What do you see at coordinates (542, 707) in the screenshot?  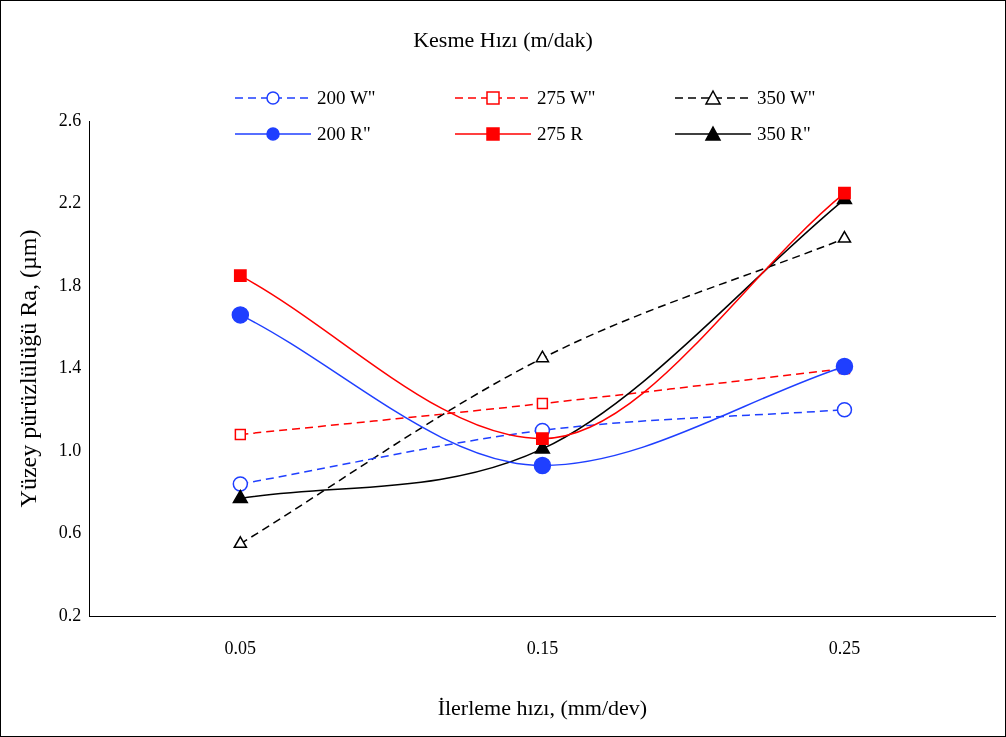 I see `x-axis-title: İlerleme hızı, (mm/dev)` at bounding box center [542, 707].